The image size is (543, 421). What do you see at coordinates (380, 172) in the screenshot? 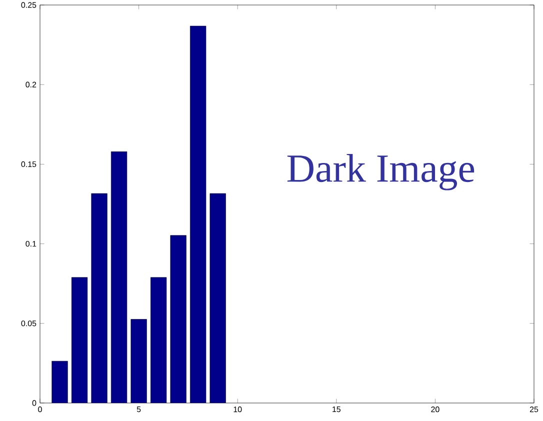
I see `annotation: Dark Image` at bounding box center [380, 172].